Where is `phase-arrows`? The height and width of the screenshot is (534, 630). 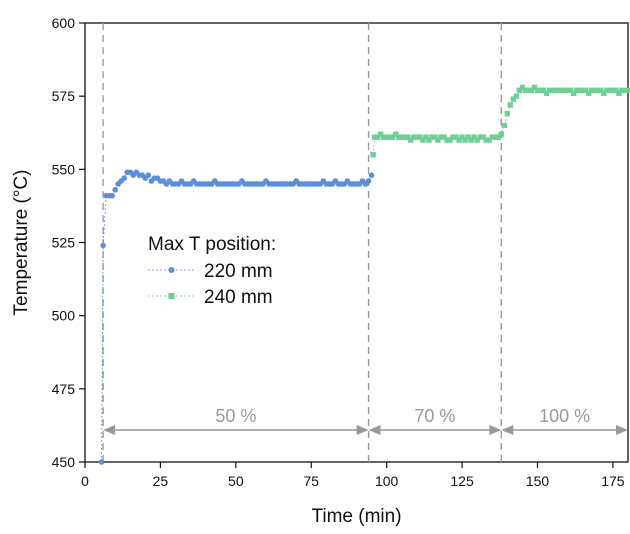
phase-arrows is located at coordinates (365, 430).